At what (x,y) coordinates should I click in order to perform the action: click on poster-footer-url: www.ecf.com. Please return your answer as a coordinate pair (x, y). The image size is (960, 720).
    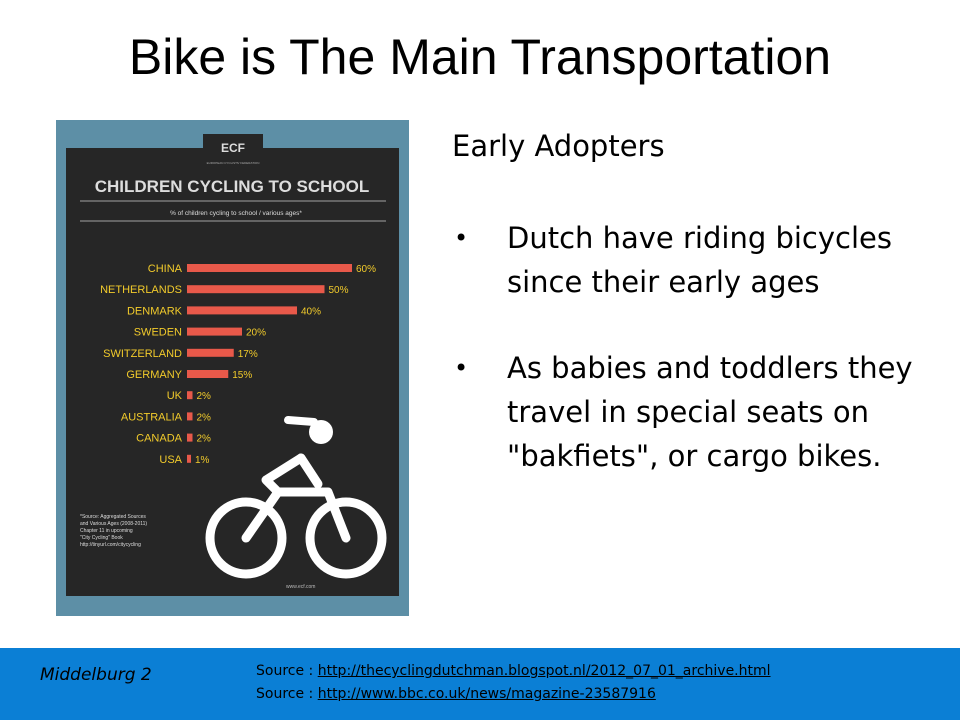
    Looking at the image, I should click on (300, 587).